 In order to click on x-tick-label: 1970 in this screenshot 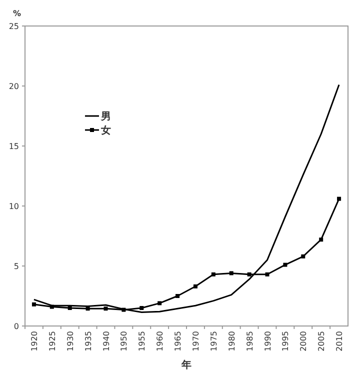, I will do `click(195, 341)`.